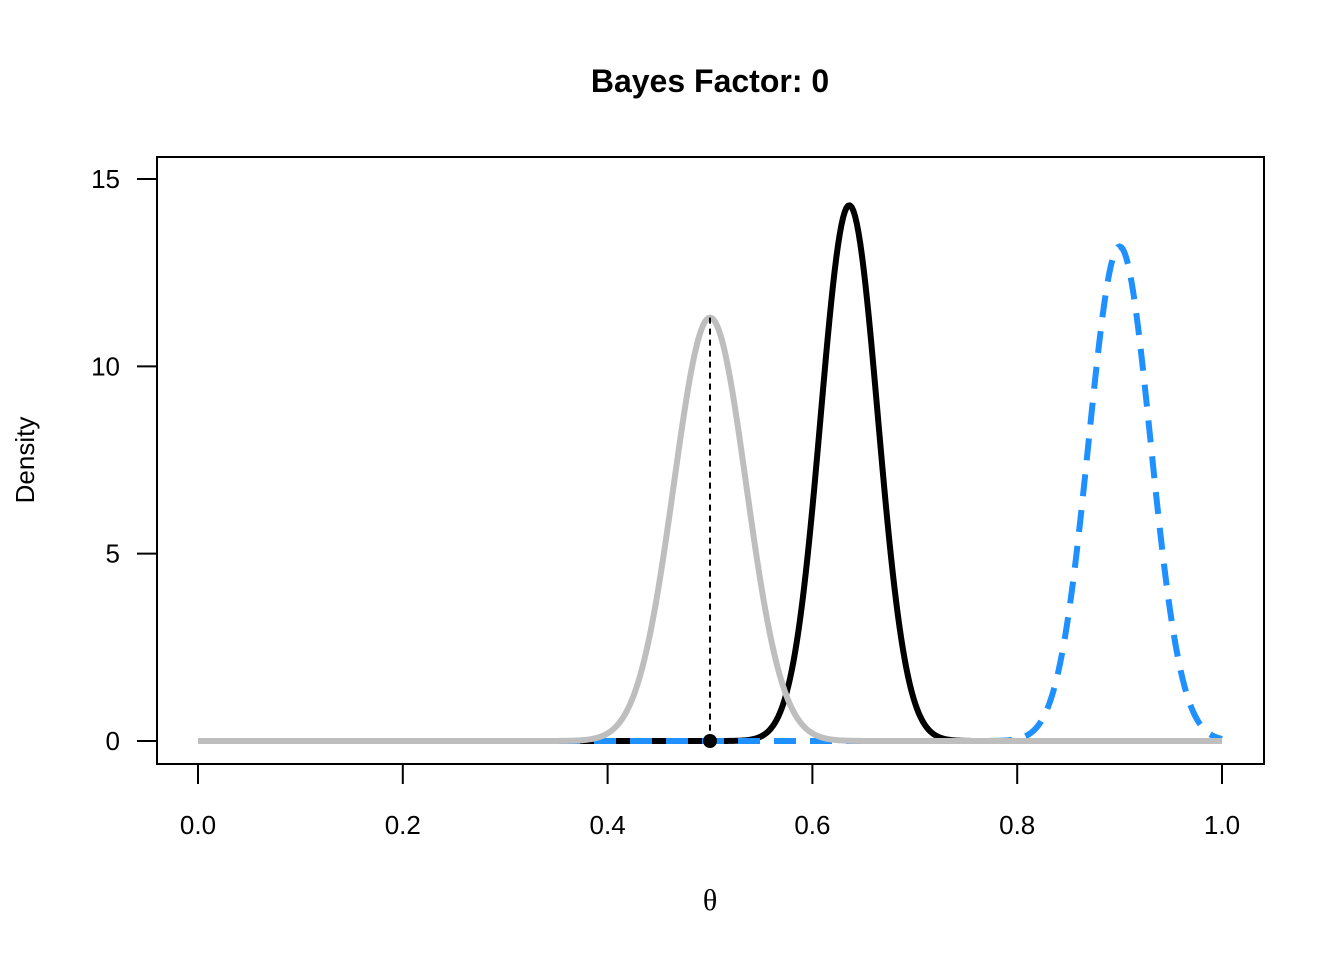  Describe the element at coordinates (710, 801) in the screenshot. I see `x-axis: 0.0 0.2 0.4 0.6 0.8 1.0` at that location.